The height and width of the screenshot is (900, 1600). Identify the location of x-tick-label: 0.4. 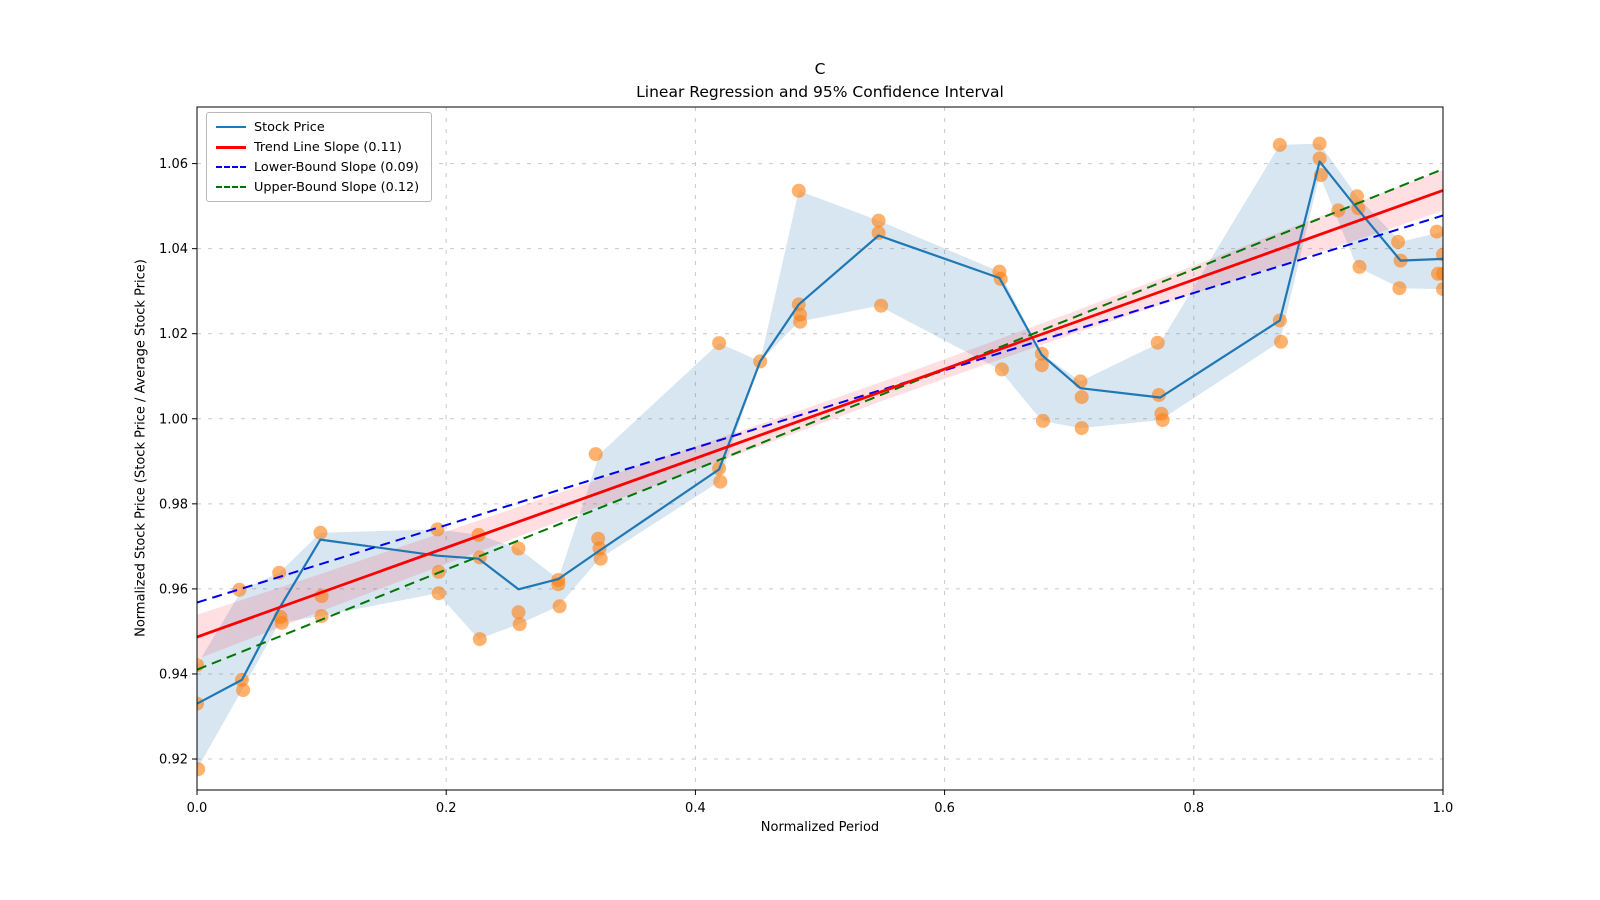
(695, 808).